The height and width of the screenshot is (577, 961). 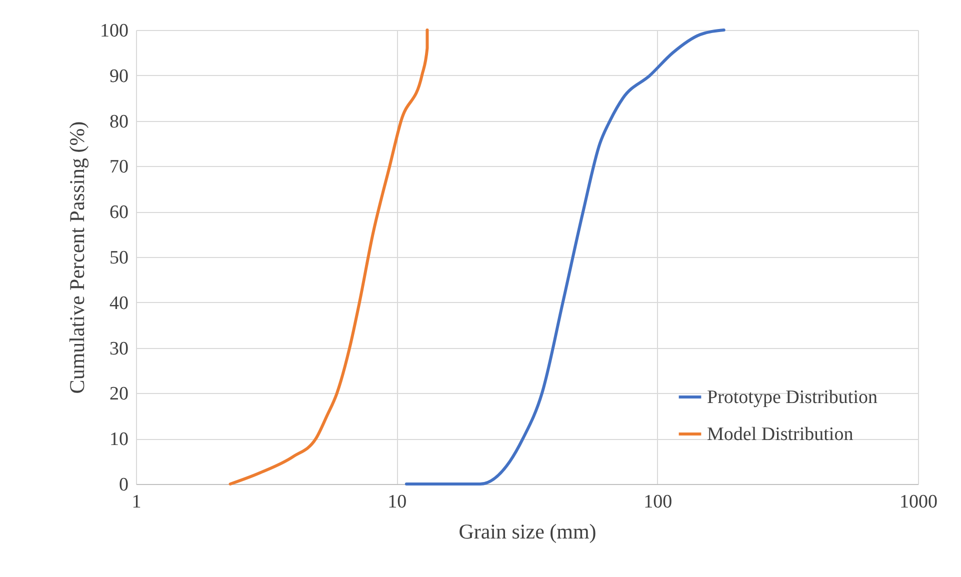 What do you see at coordinates (119, 121) in the screenshot?
I see `y-tick-label: 80` at bounding box center [119, 121].